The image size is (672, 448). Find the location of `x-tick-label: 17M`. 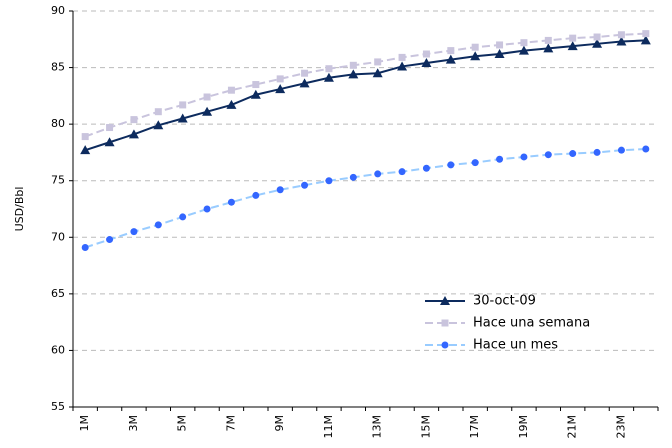

x-tick-label: 17M is located at coordinates (474, 427).